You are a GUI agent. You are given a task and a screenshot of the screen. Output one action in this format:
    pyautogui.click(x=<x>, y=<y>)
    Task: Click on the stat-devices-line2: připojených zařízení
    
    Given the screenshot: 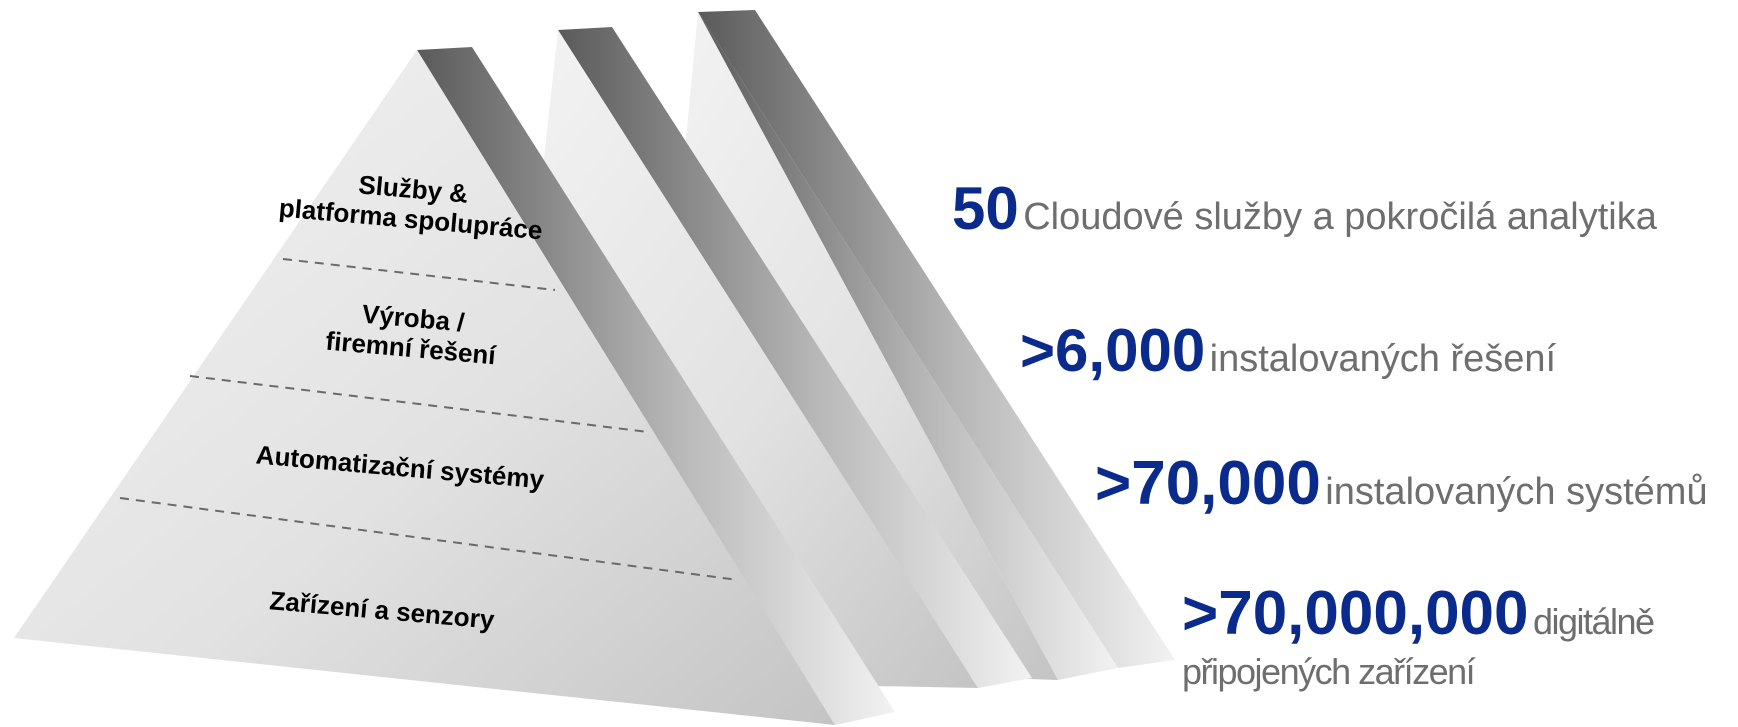 What is the action you would take?
    pyautogui.click(x=1329, y=672)
    